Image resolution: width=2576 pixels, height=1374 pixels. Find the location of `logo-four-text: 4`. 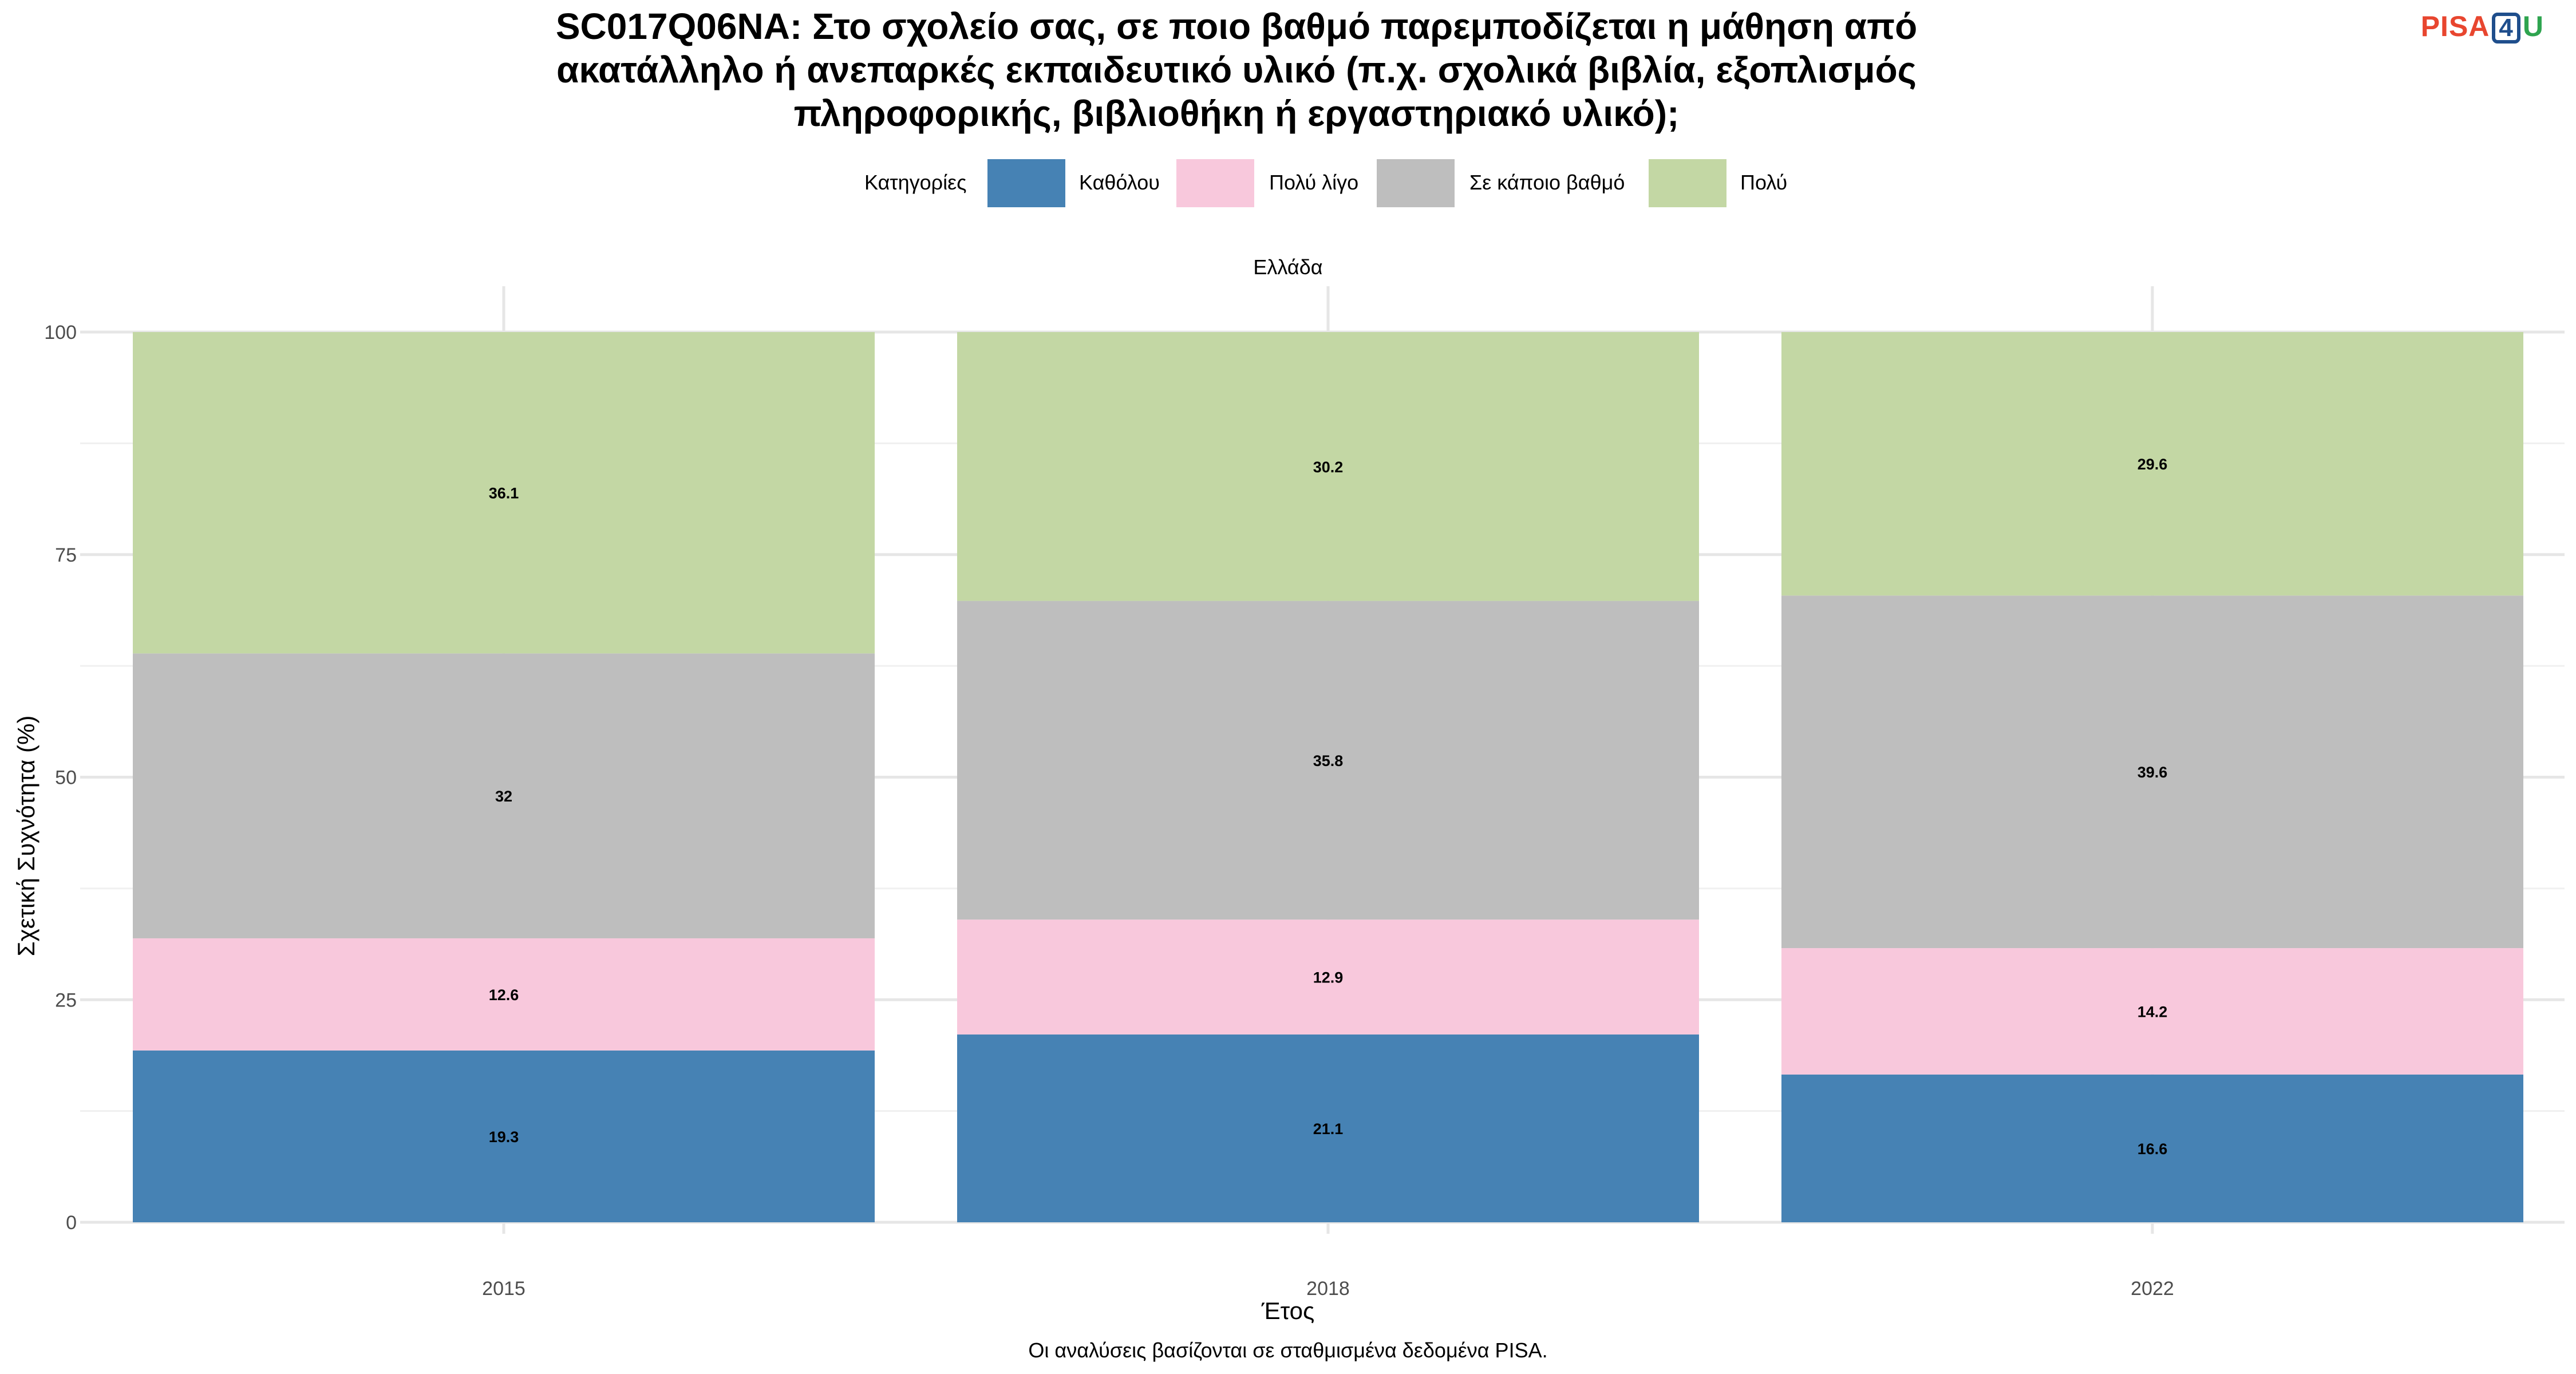

logo-four-text: 4 is located at coordinates (2506, 28).